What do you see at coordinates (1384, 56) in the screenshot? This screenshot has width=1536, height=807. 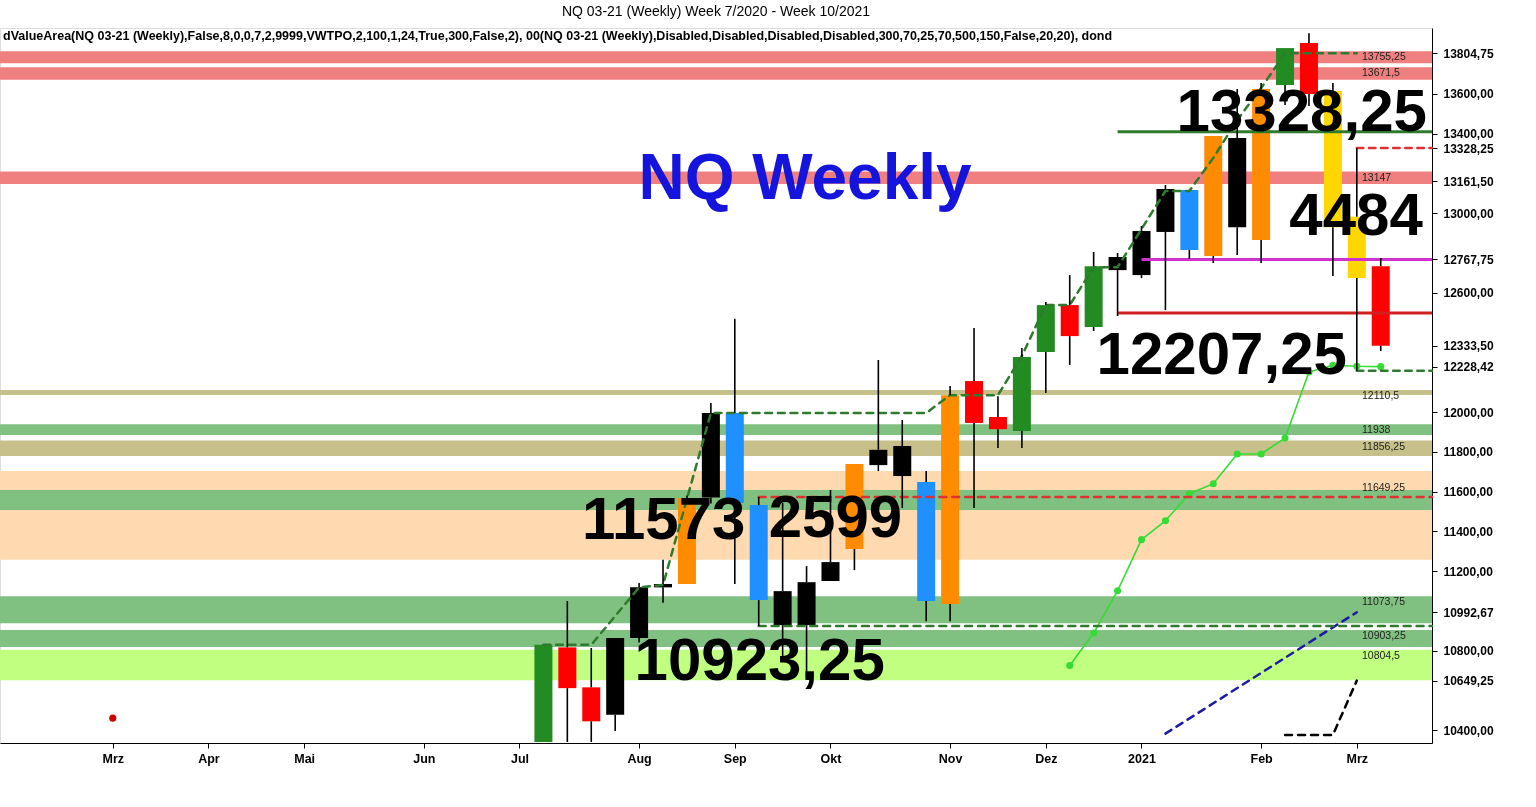 I see `band-label: 13755,25` at bounding box center [1384, 56].